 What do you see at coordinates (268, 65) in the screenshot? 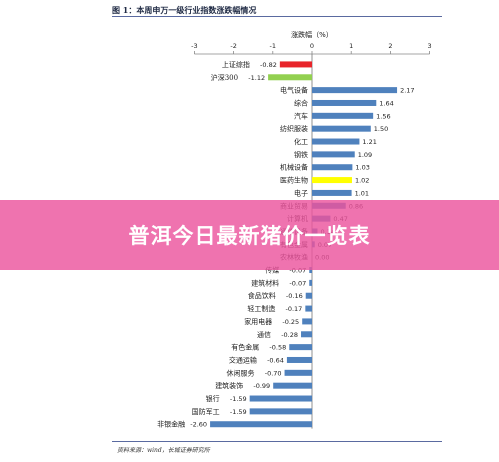
I see `value-label: -0.82` at bounding box center [268, 65].